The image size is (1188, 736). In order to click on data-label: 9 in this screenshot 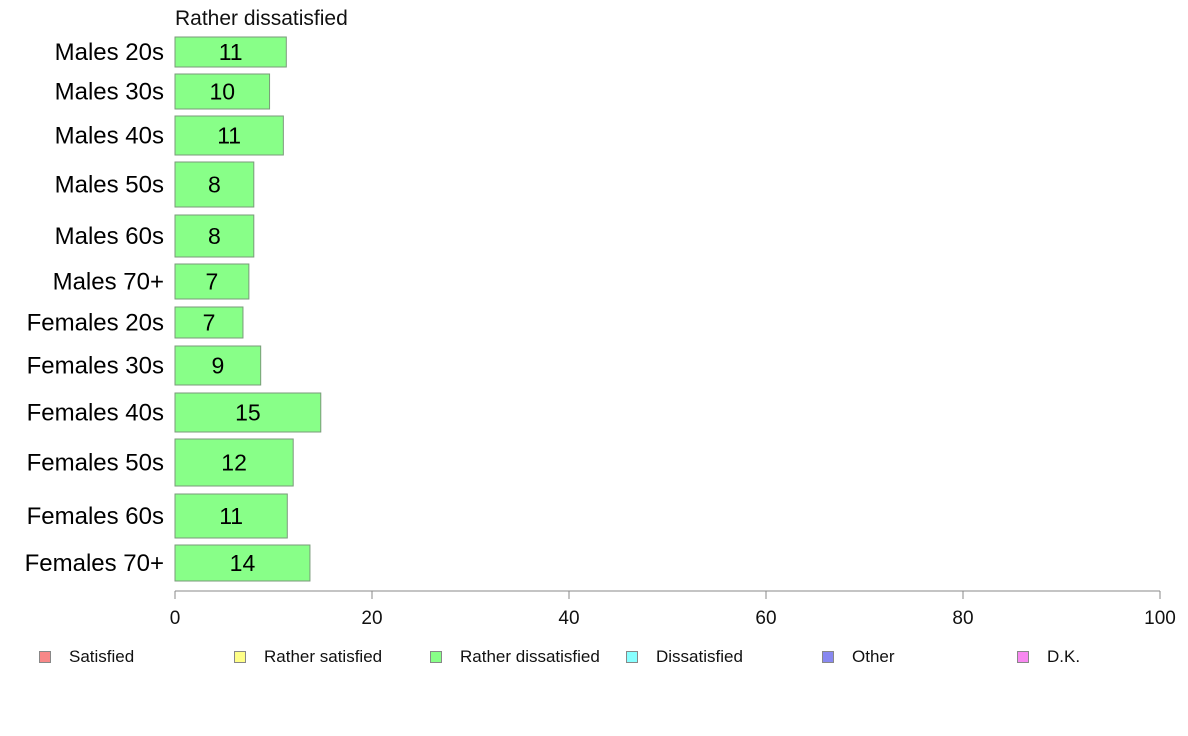, I will do `click(217, 366)`.